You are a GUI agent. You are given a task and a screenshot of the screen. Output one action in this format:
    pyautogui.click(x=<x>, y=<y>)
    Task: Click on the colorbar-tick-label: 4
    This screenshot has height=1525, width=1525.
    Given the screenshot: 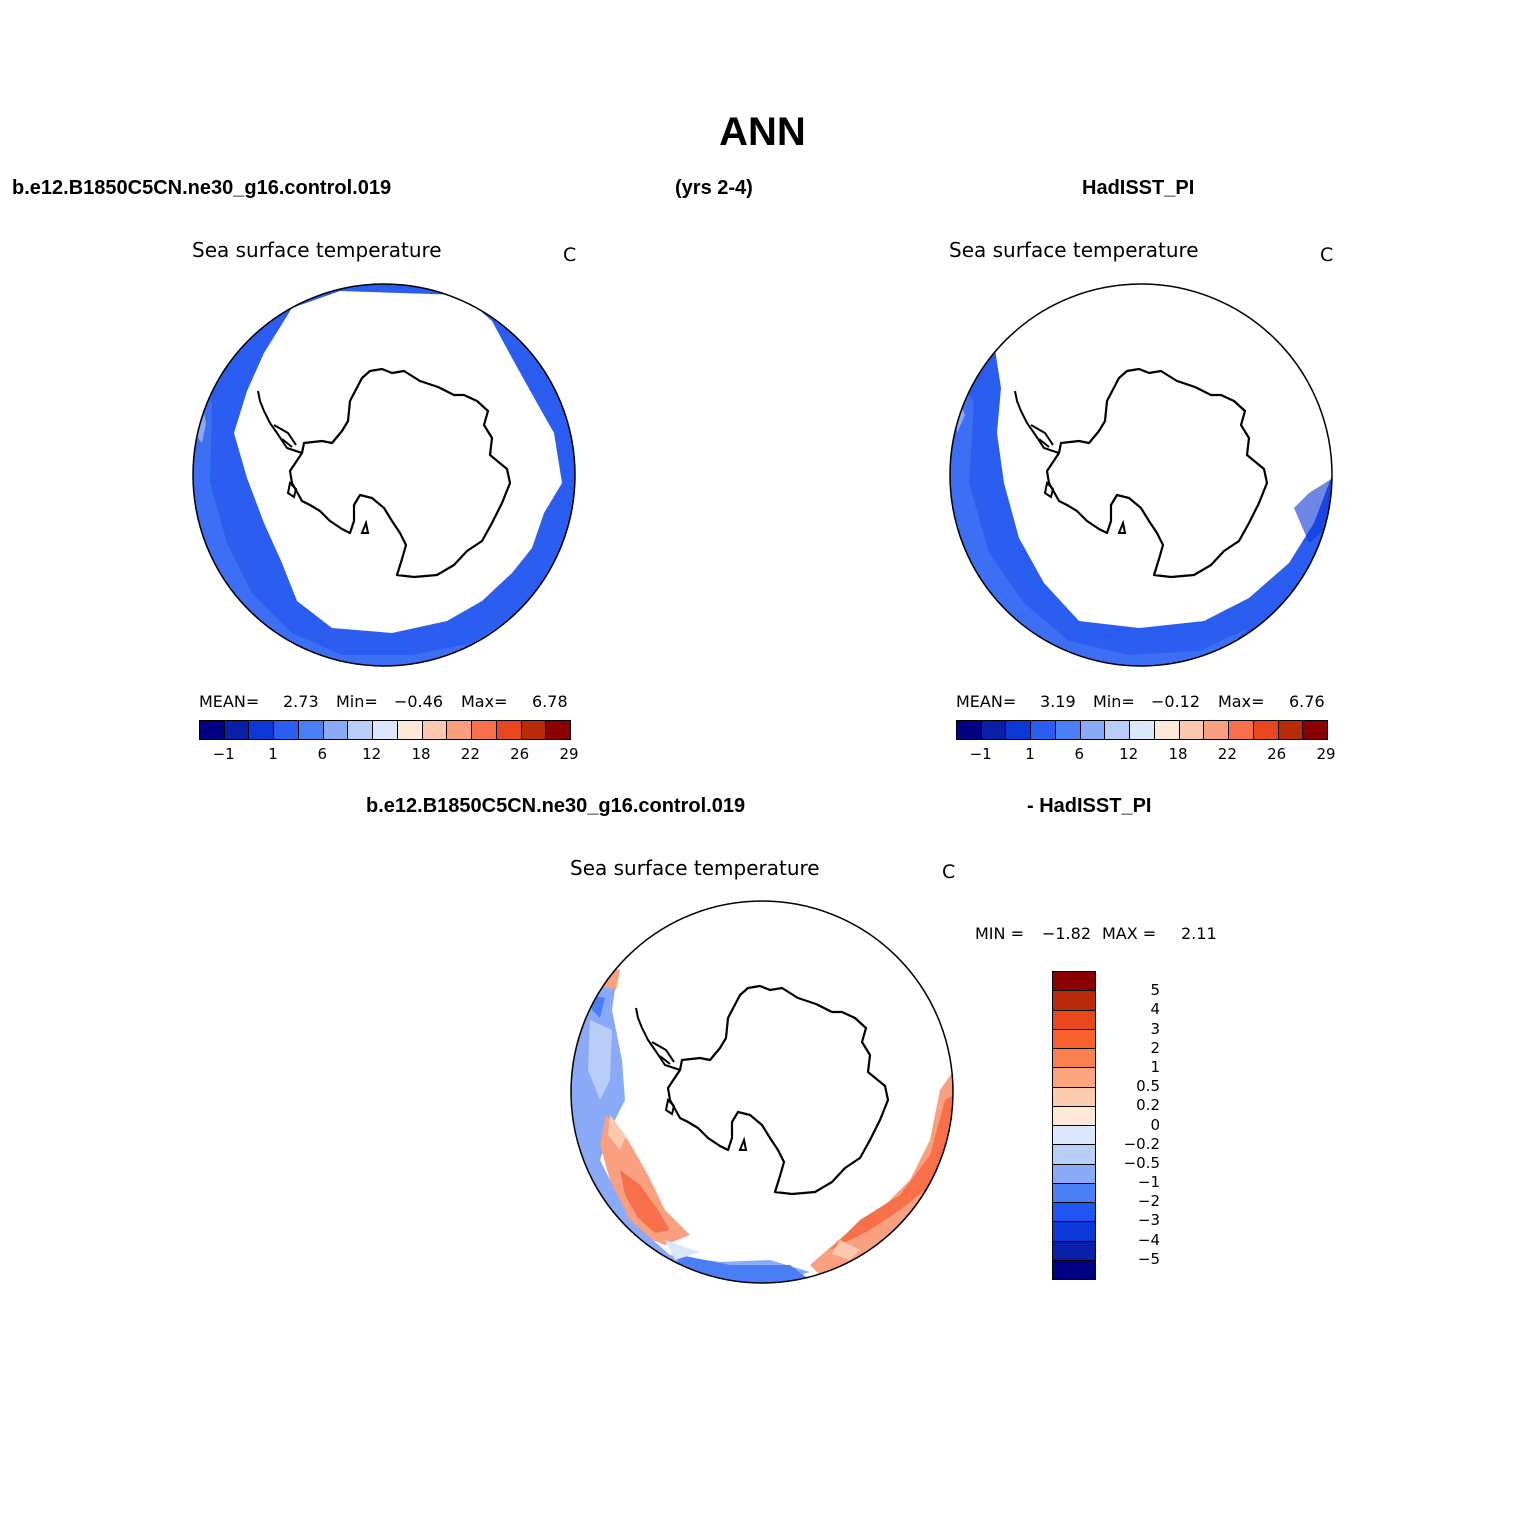 What is the action you would take?
    pyautogui.click(x=1155, y=1009)
    